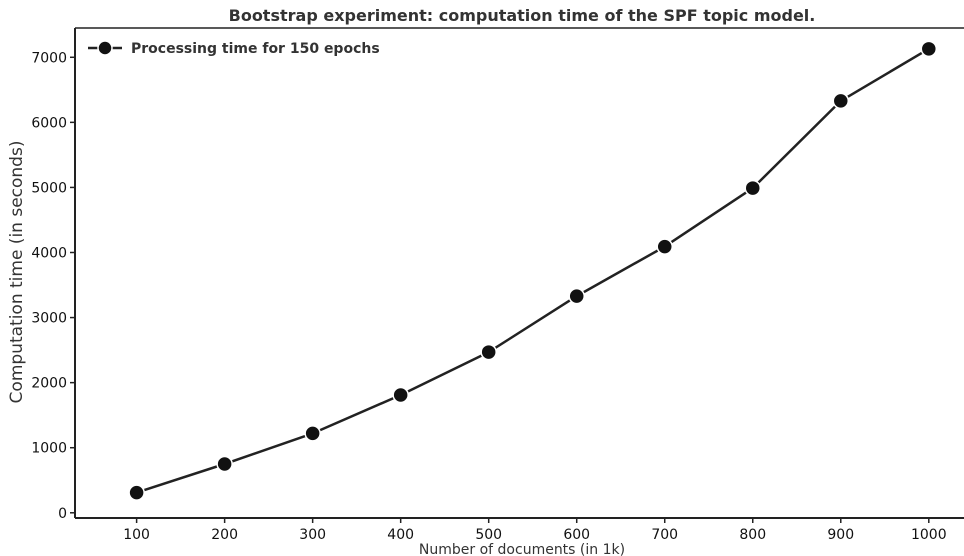 The height and width of the screenshot is (556, 964). Describe the element at coordinates (53, 286) in the screenshot. I see `y-ticks: 0 1000 2000 3000 4000 5000 6000 7000` at that location.